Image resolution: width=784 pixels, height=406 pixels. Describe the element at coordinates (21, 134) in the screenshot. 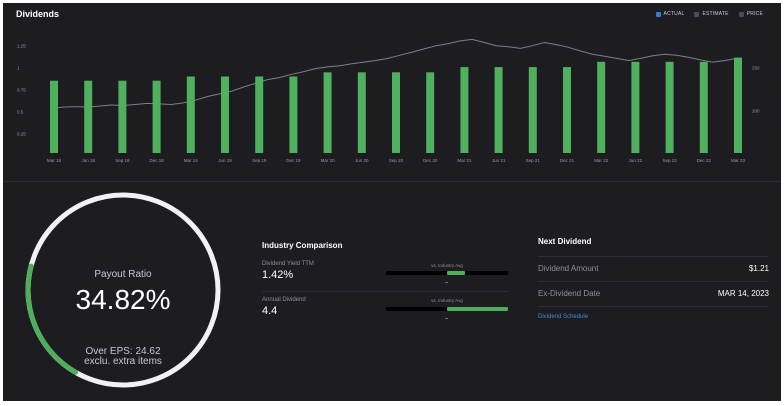

I see `y-tick-label: 0.25` at that location.